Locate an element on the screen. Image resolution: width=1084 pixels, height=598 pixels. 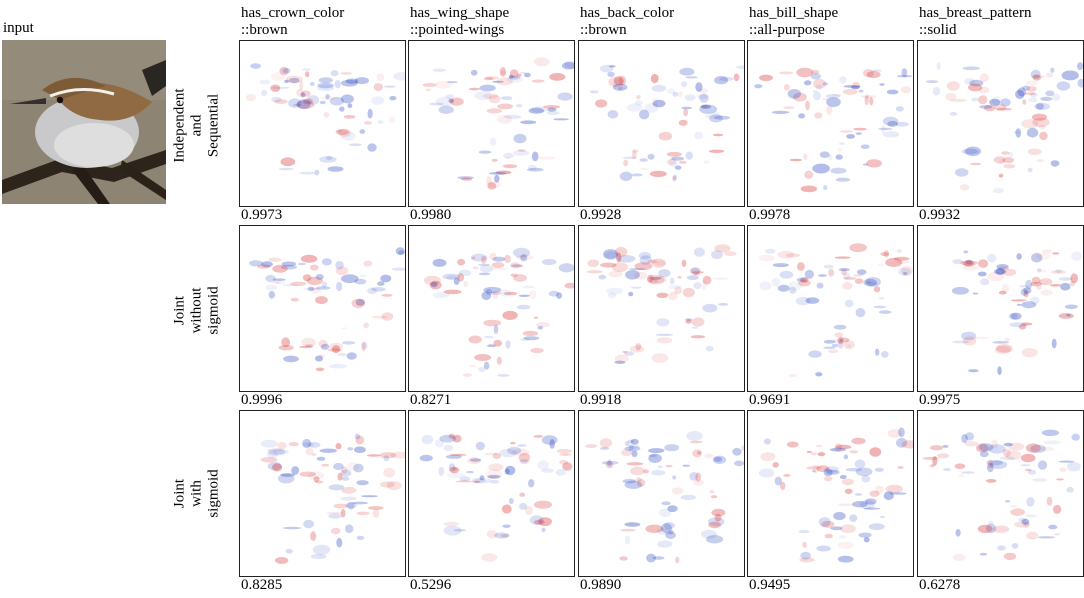
row-label: Independent and Sequential is located at coordinates (197, 126).